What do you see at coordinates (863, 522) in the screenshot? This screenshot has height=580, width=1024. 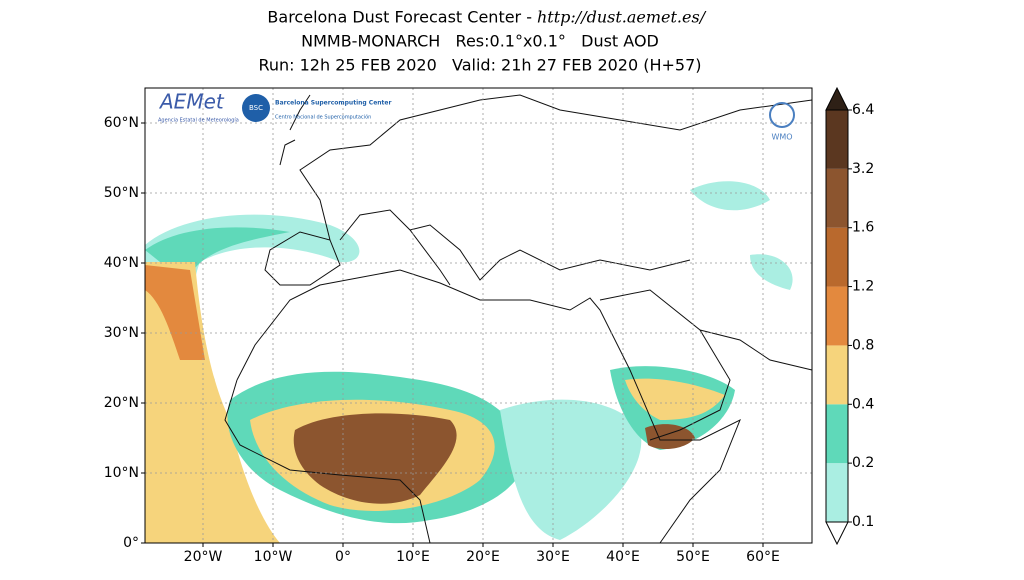 I see `colorbar-label: 0.1` at bounding box center [863, 522].